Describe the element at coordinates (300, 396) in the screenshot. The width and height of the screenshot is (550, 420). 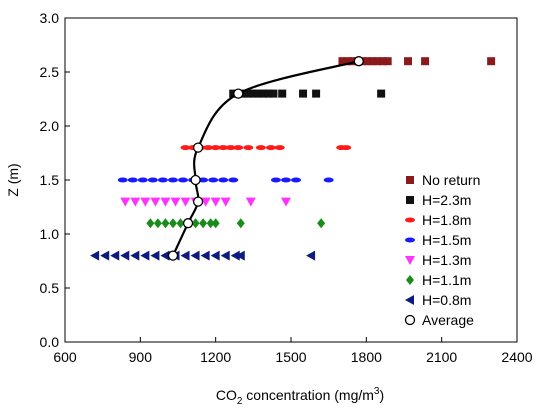
I see `x-axis-label: CO2 concentration (mg/m3)` at that location.